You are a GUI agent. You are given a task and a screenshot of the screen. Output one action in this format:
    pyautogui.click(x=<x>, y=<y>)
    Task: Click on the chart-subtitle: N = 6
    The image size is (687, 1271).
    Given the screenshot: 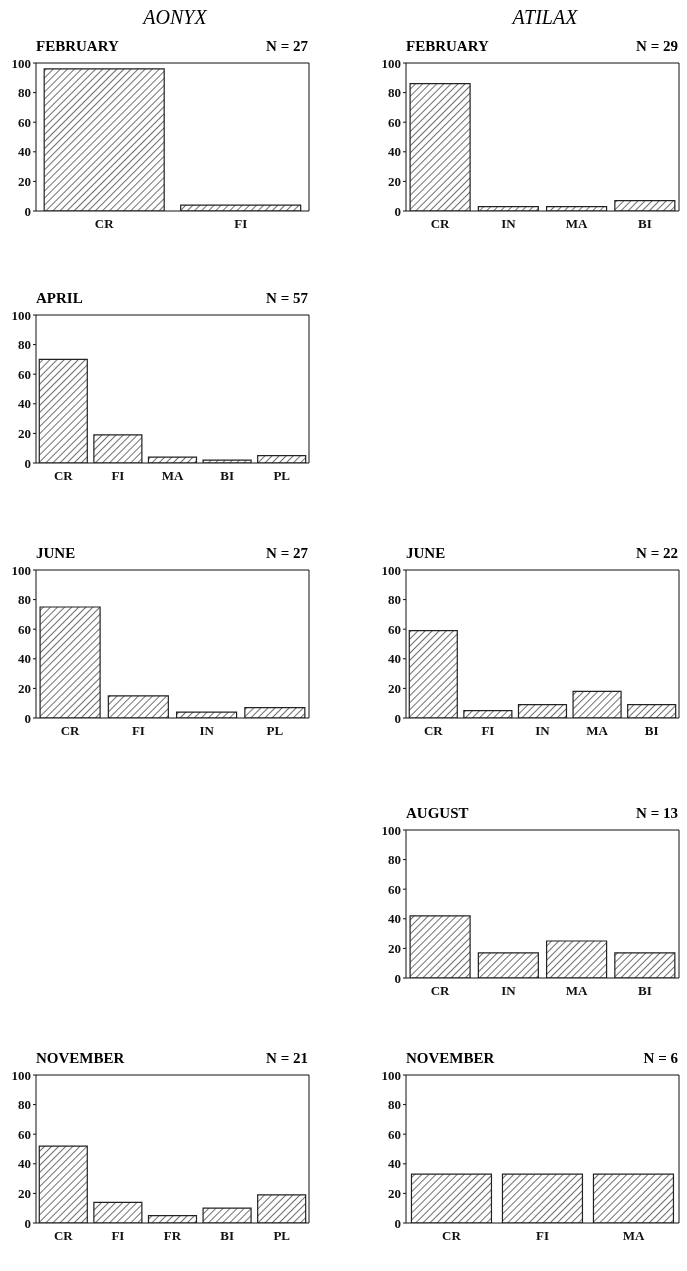 What is the action you would take?
    pyautogui.click(x=660, y=1059)
    